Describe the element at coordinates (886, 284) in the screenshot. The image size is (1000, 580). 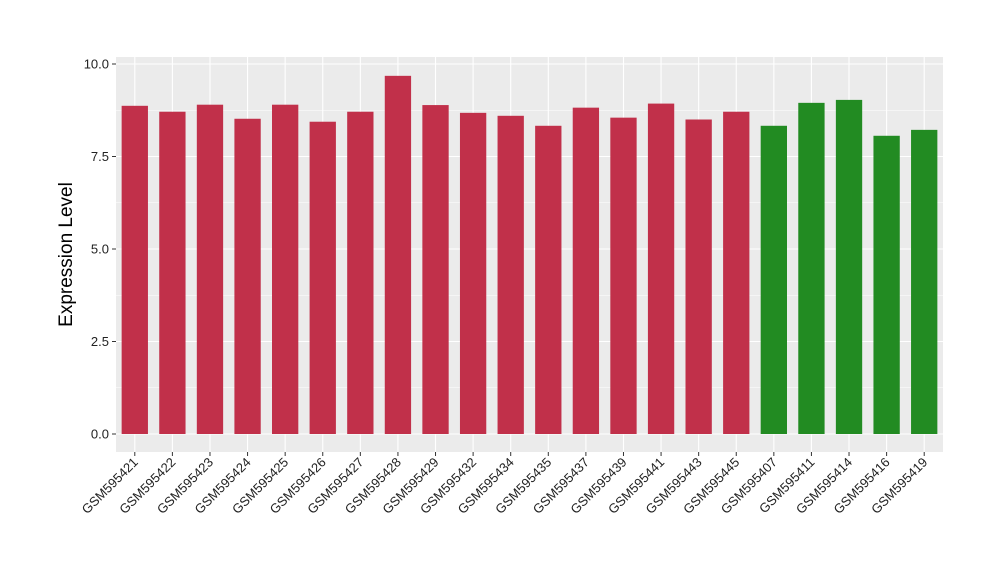
I see `bar-GSM595416` at that location.